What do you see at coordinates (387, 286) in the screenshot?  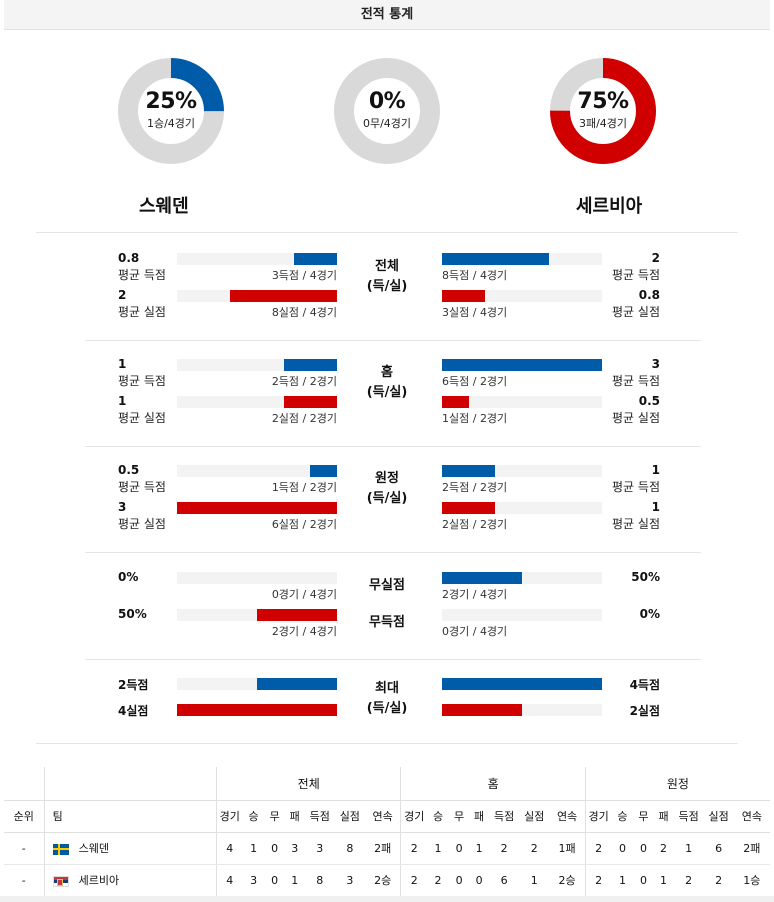 I see `label-overall-sub: (득/실)` at bounding box center [387, 286].